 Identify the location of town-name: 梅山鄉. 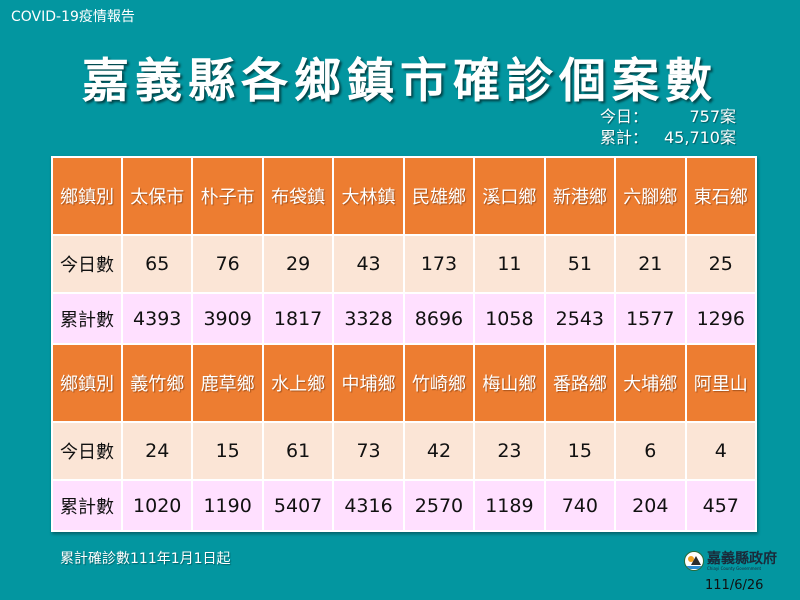
(509, 383).